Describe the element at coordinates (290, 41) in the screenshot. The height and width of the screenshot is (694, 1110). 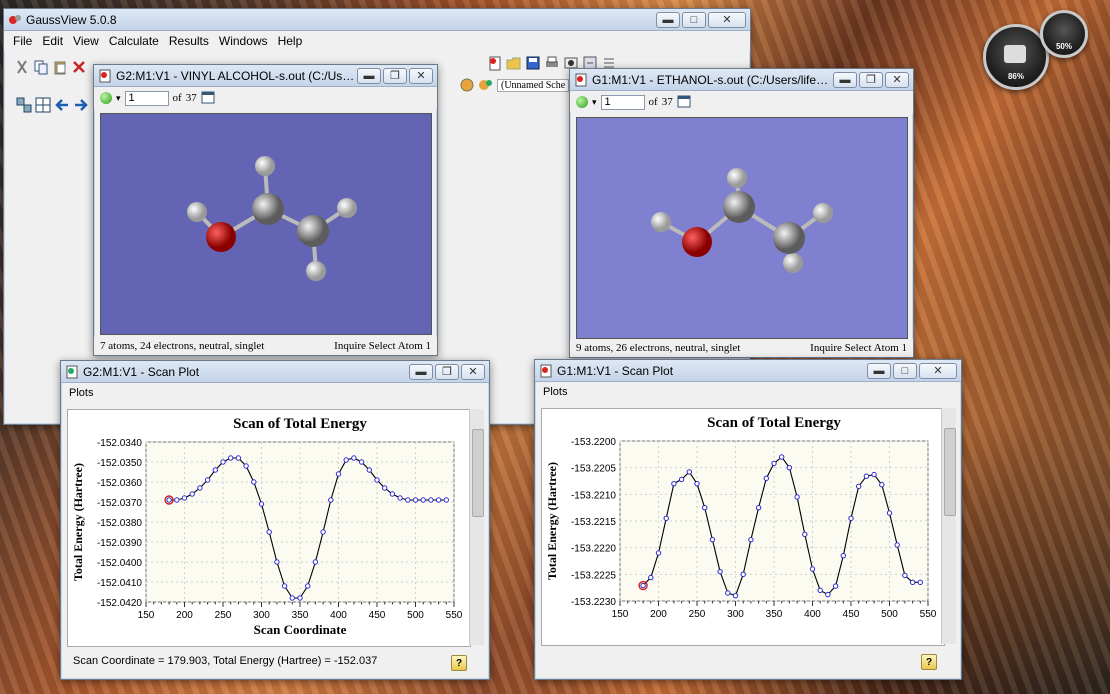
I see `menu-help: Help` at that location.